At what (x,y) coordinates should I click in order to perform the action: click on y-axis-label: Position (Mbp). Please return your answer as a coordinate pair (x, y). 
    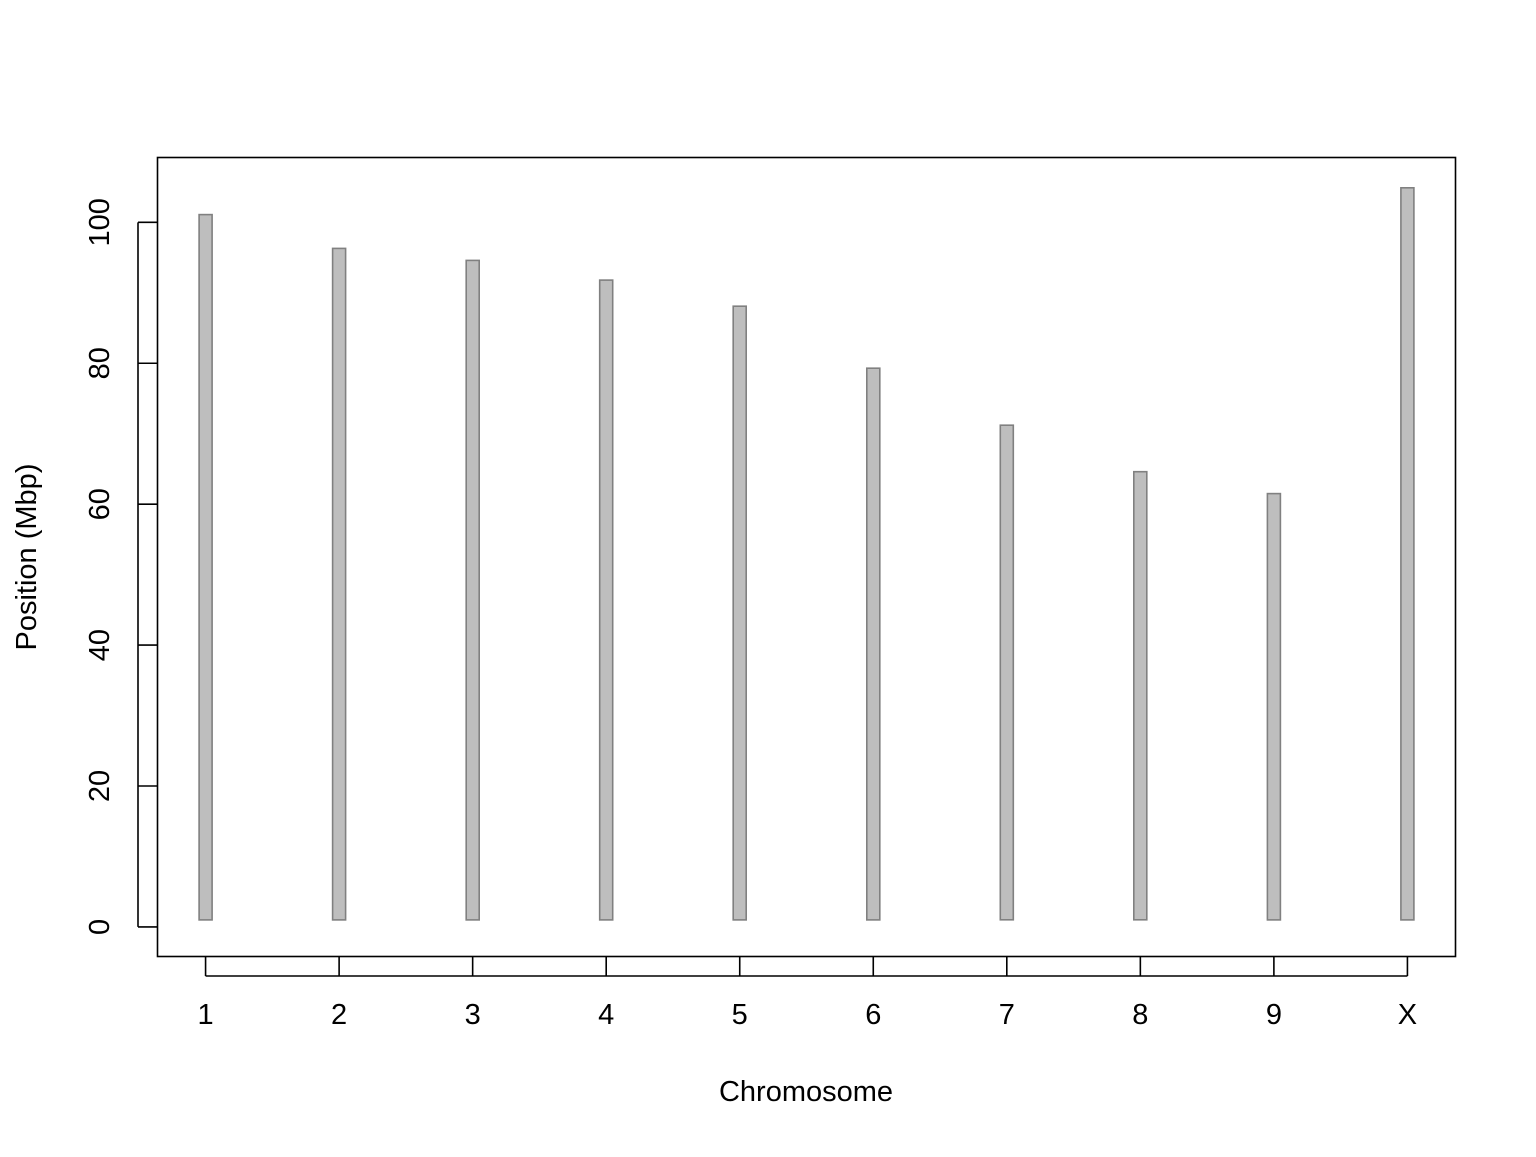
    Looking at the image, I should click on (27, 557).